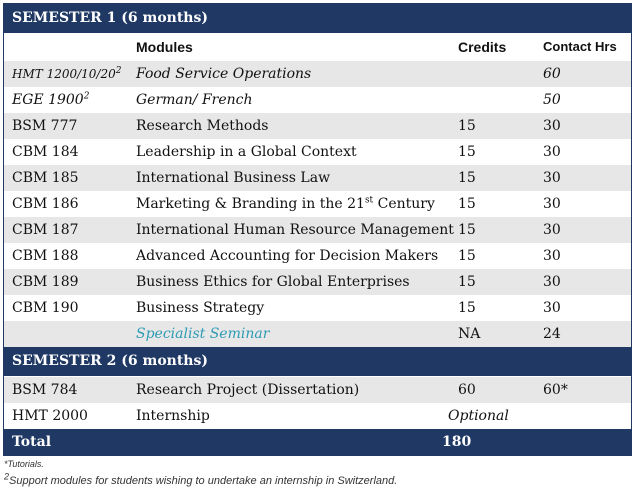  I want to click on module-name: Marketing & Branding in the 21st Century, so click(285, 203).